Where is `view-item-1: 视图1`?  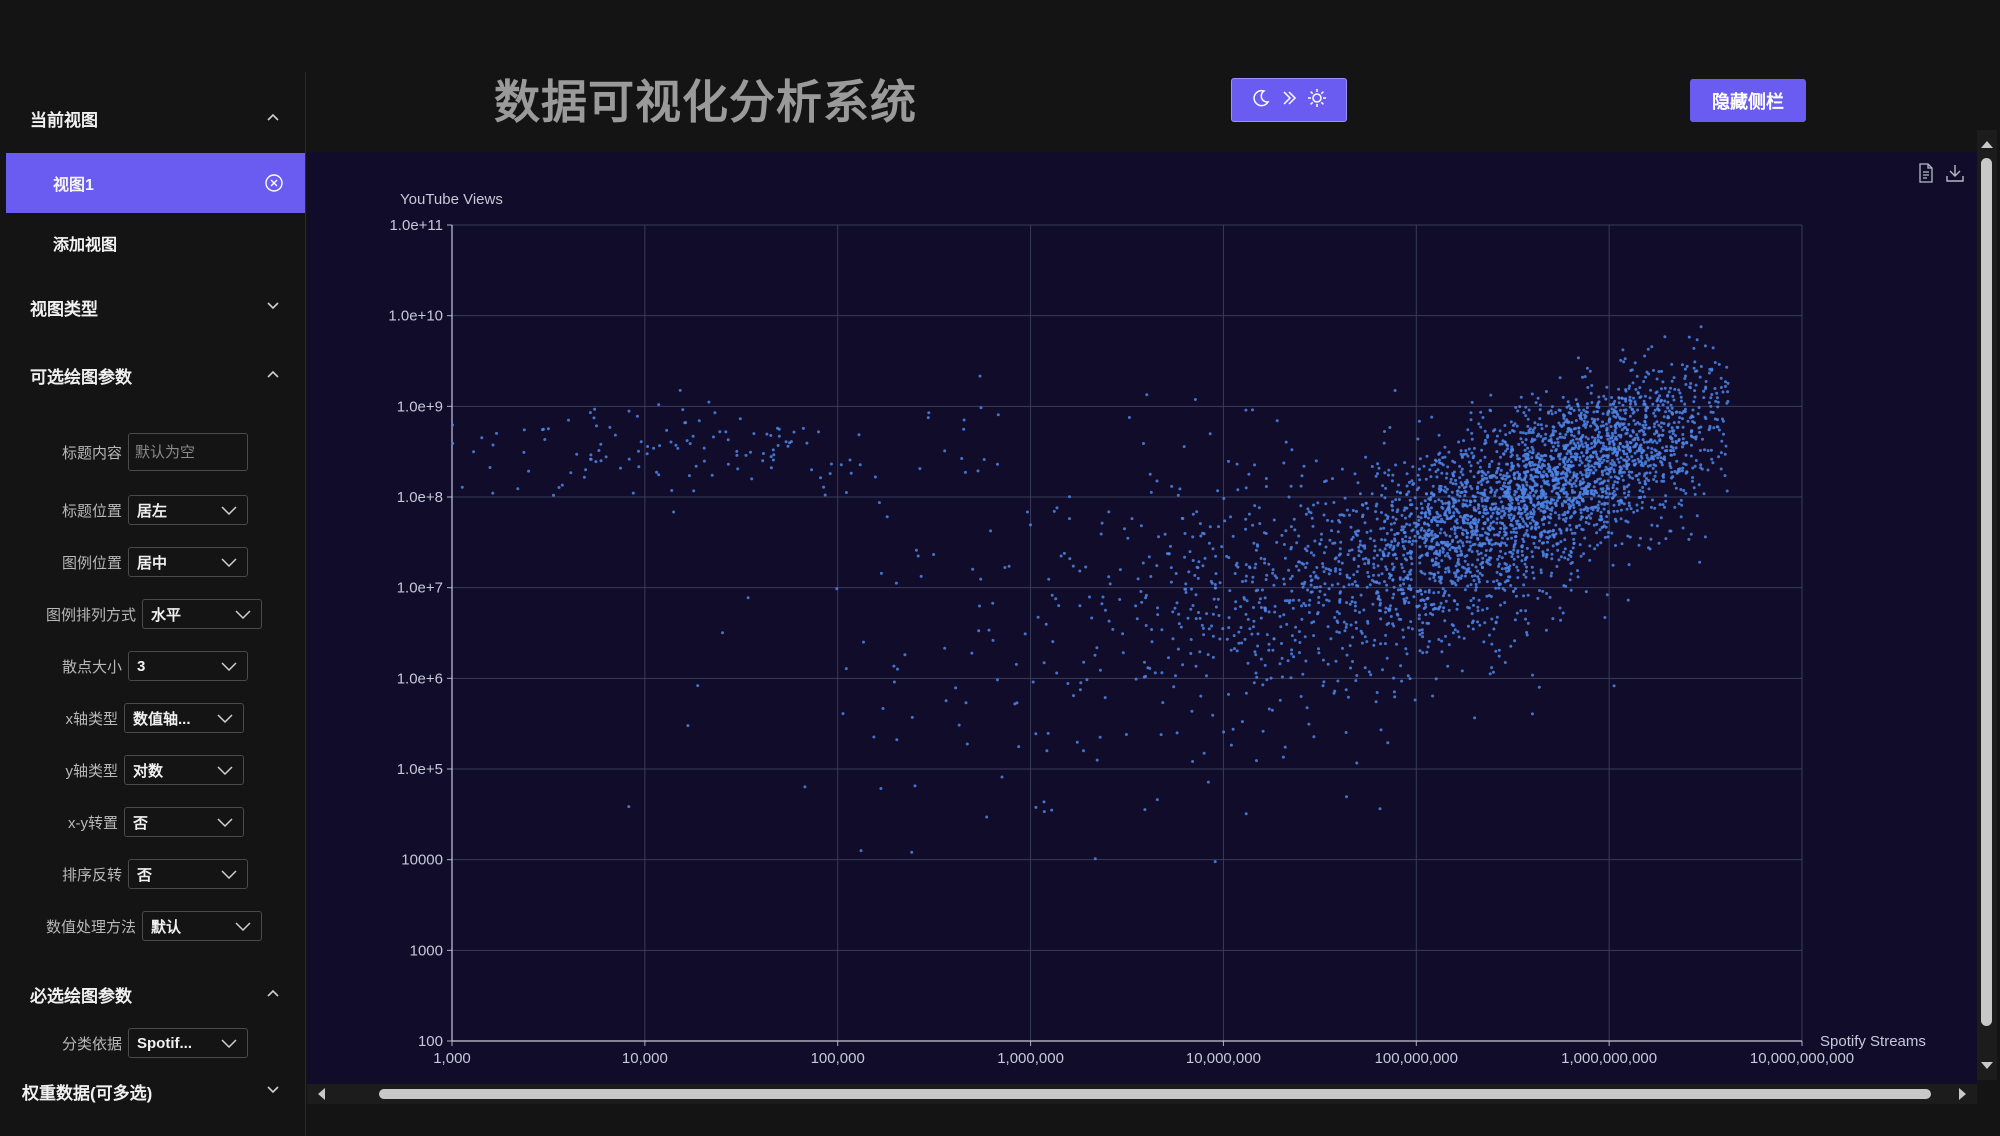
view-item-1: 视图1 is located at coordinates (155, 183).